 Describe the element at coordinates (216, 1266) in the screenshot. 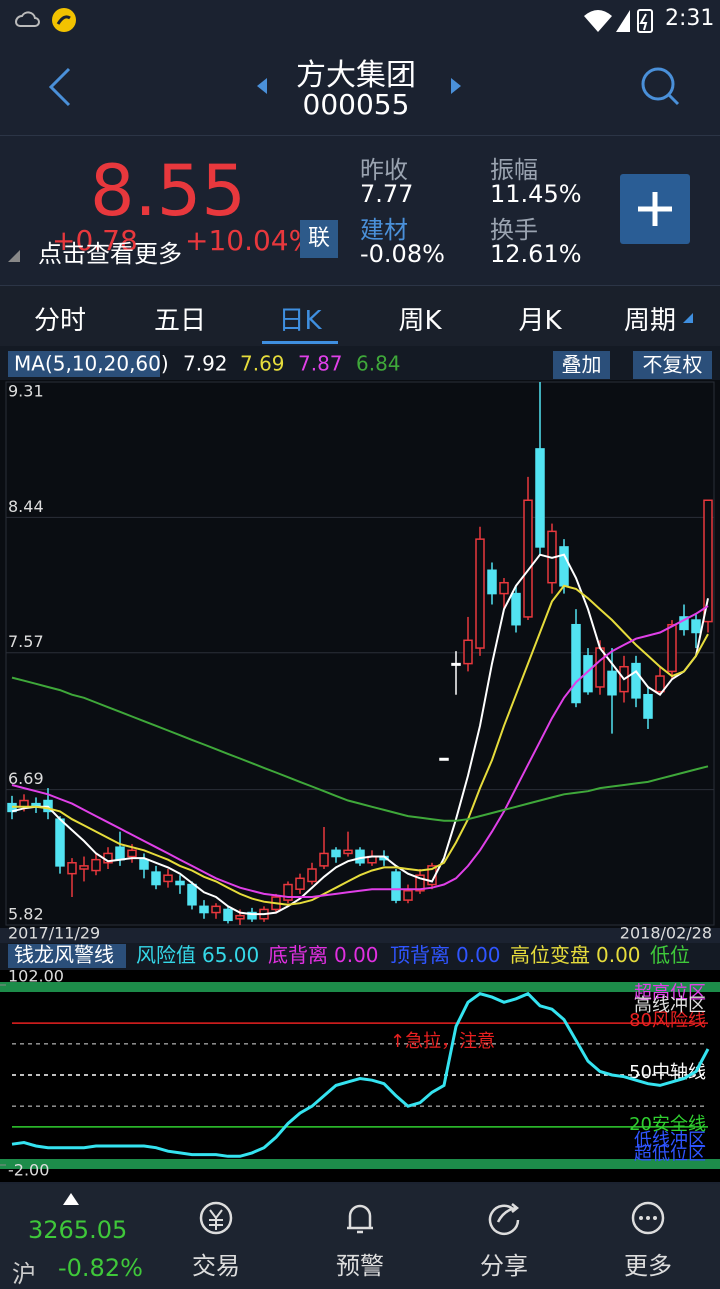

I see `nav-label: 交易` at that location.